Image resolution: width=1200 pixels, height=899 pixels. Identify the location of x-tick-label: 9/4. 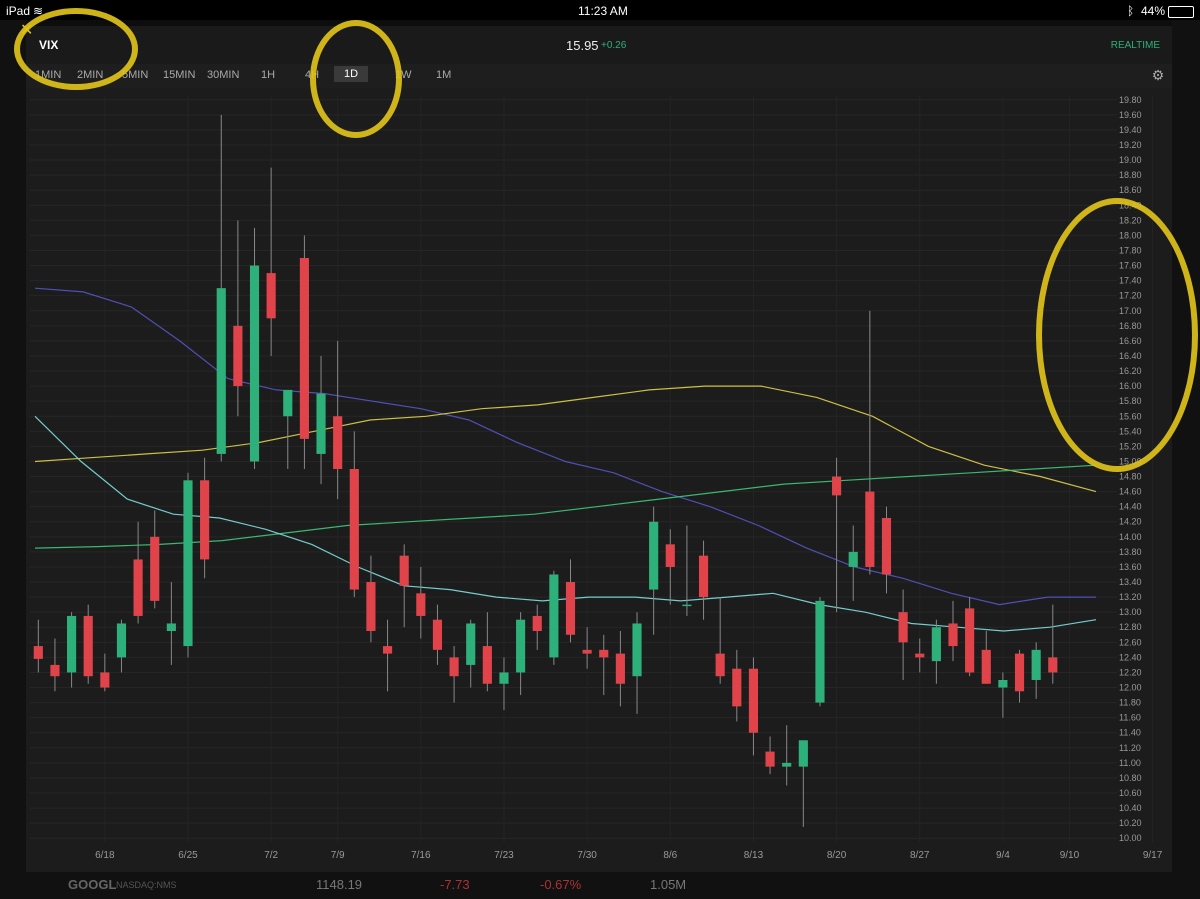
(1003, 855).